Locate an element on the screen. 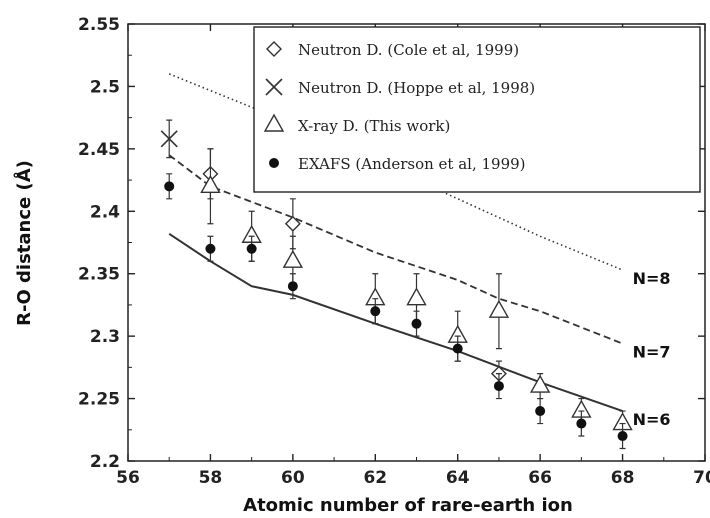  x-tick-label-6: 68 is located at coordinates (623, 478).